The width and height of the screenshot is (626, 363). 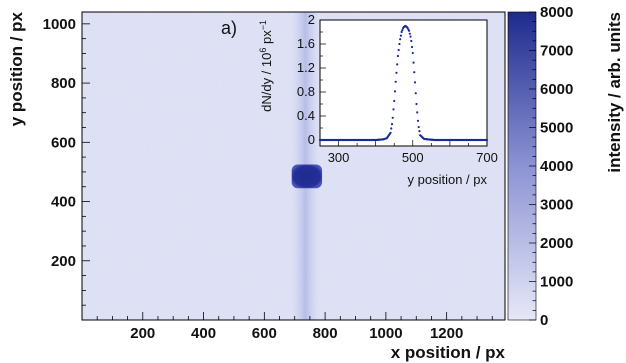 I want to click on y-tick-label: 600, so click(x=63, y=142).